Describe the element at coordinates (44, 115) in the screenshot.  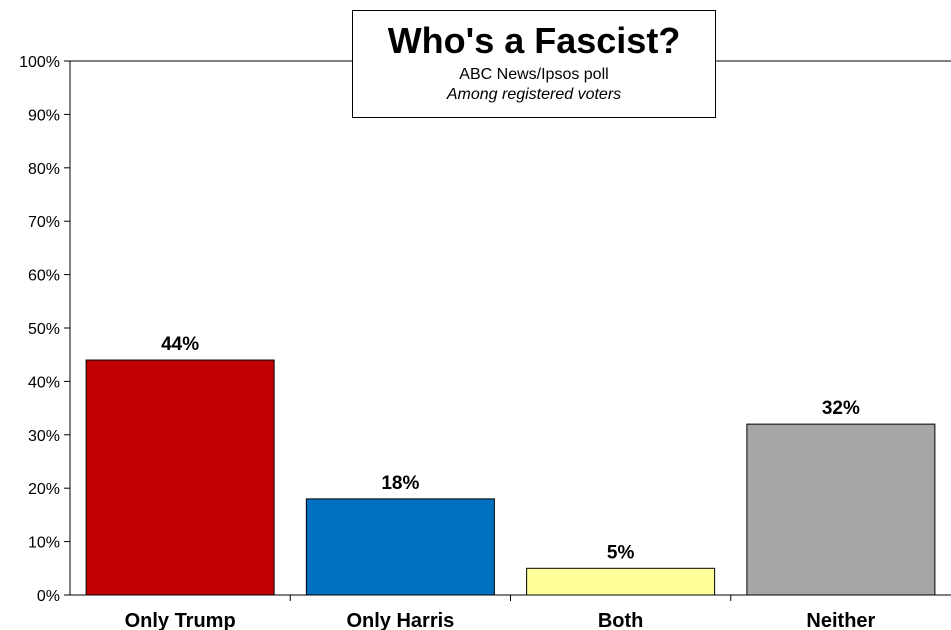
I see `y-tick-label: 90%` at that location.